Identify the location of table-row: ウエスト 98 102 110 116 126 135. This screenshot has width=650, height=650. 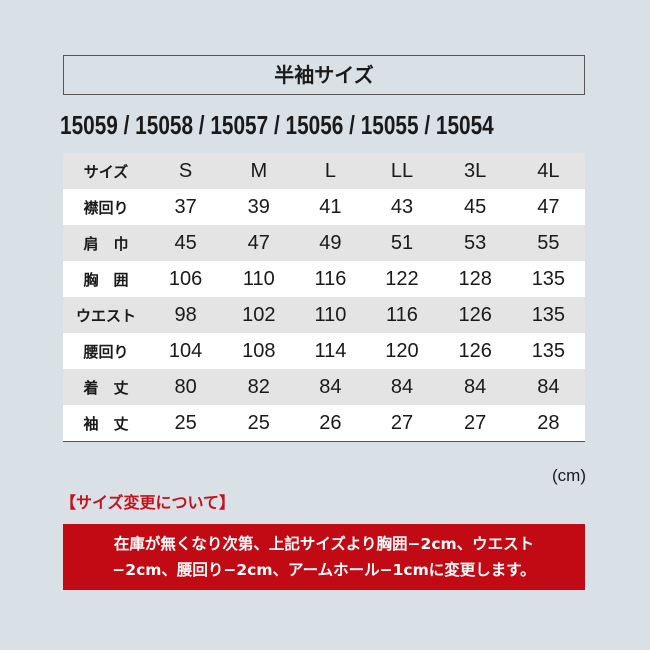
(324, 315).